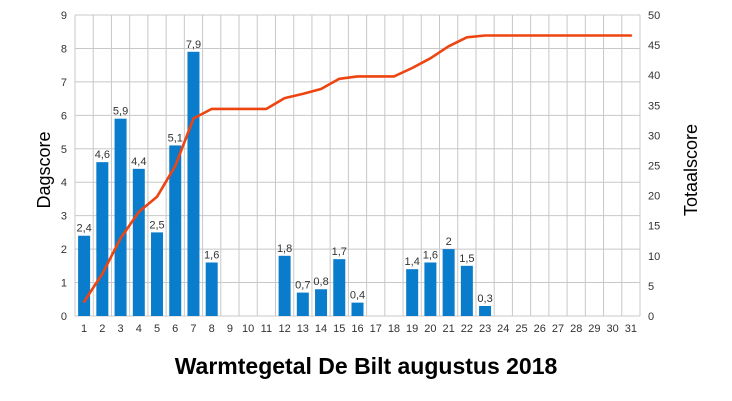  Describe the element at coordinates (521, 329) in the screenshot. I see `x-tick: 25` at that location.